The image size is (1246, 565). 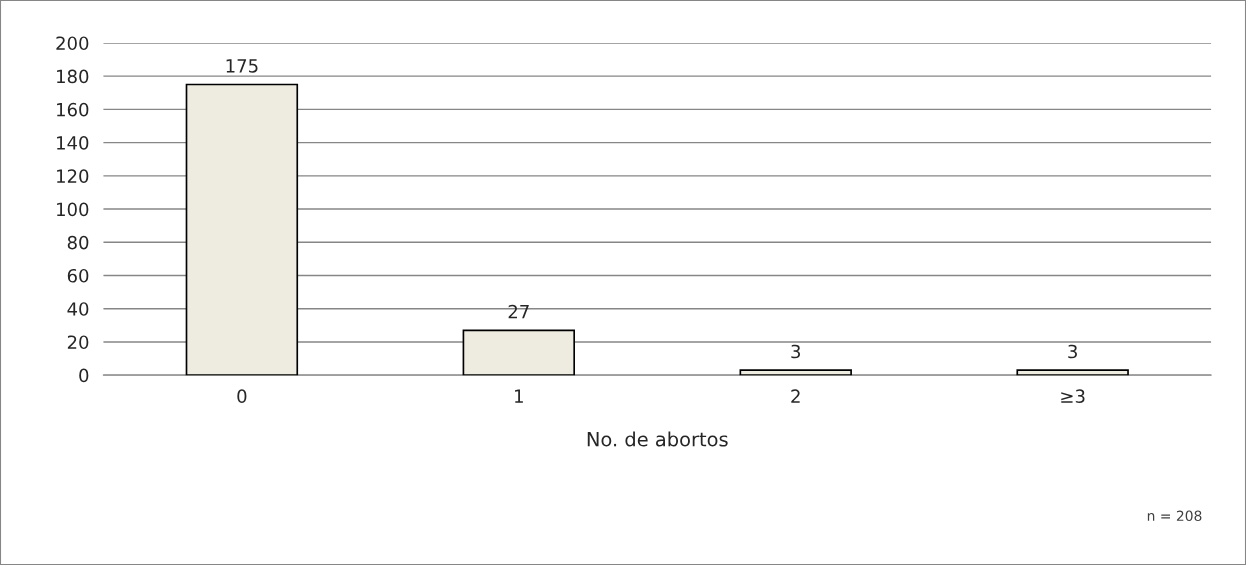 What do you see at coordinates (1174, 515) in the screenshot?
I see `text: n = 208` at bounding box center [1174, 515].